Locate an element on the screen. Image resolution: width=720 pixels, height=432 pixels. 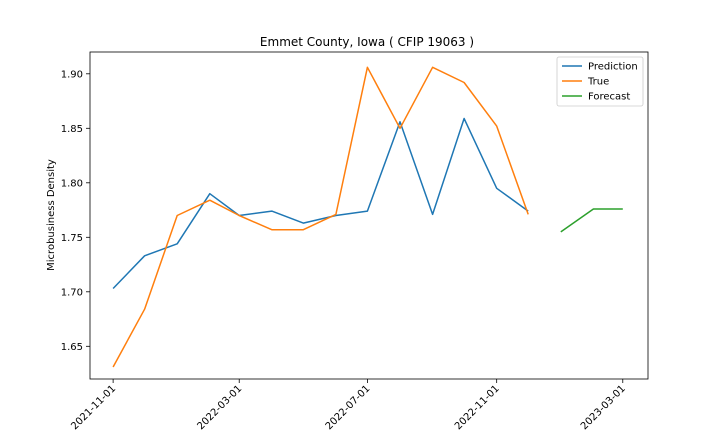
y-tick-label: 1.75 is located at coordinates (72, 238).